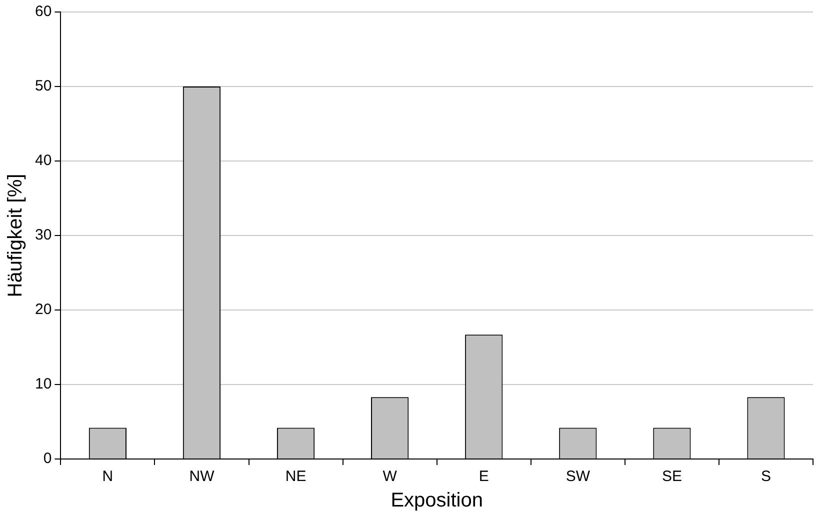 This screenshot has width=819, height=513. Describe the element at coordinates (43, 86) in the screenshot. I see `y-tick-label: 50` at that location.